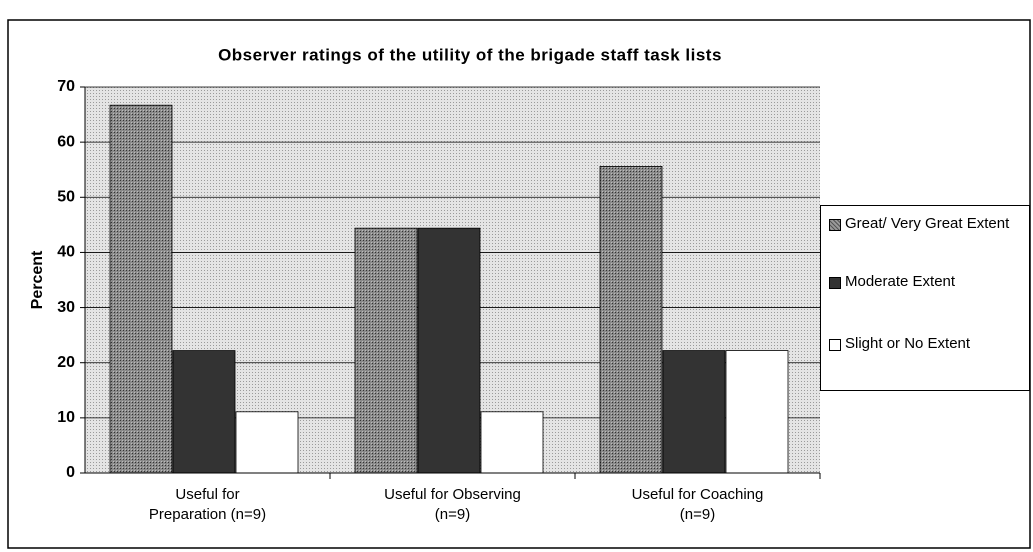 The width and height of the screenshot is (1033, 552). What do you see at coordinates (66, 86) in the screenshot?
I see `y-tick-label: 70` at bounding box center [66, 86].